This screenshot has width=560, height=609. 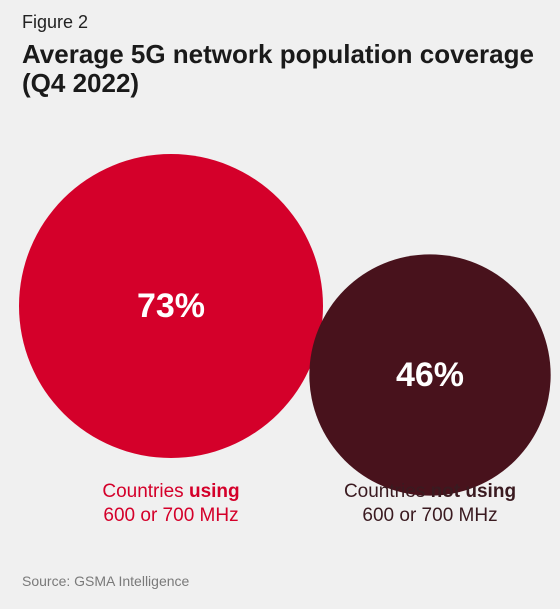 I want to click on source-note: Source: GSMA Intelligence, so click(x=106, y=581).